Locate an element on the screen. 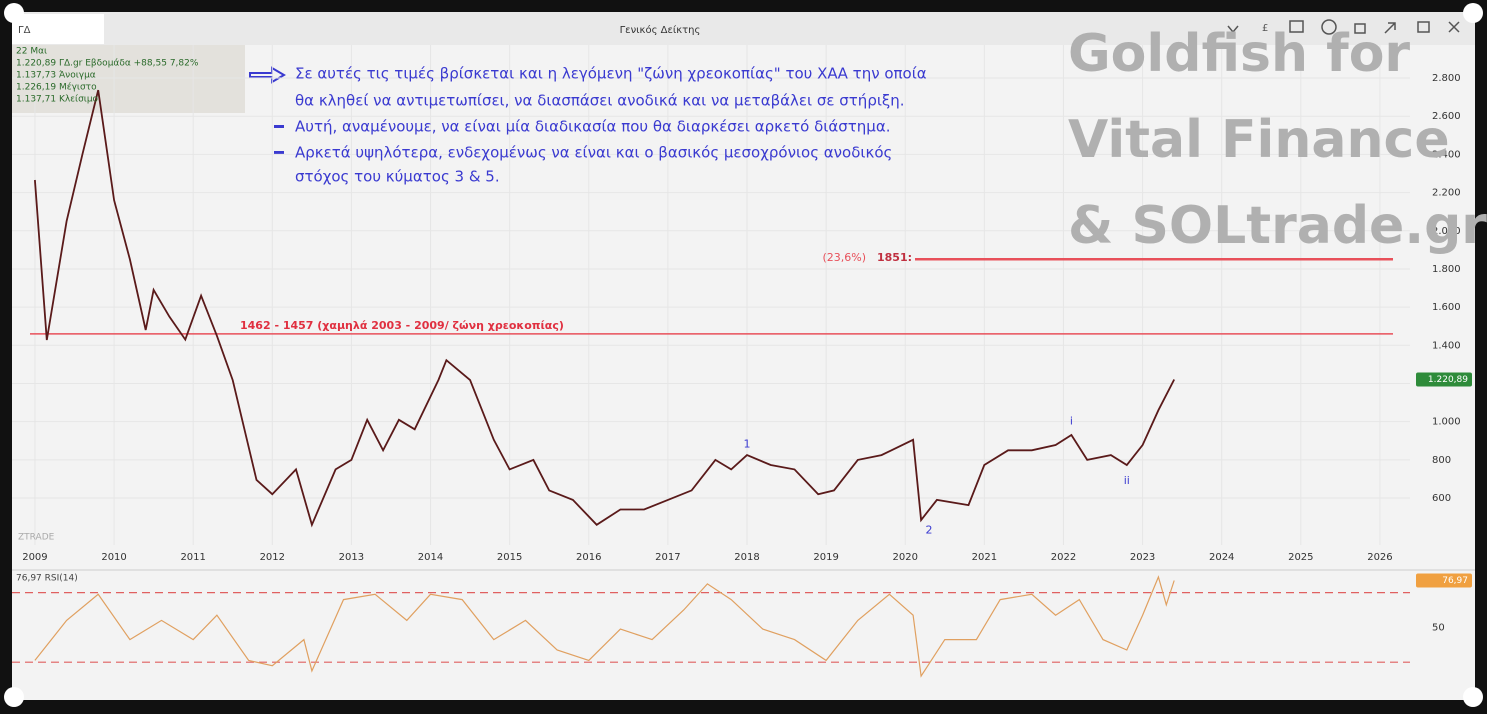  symbol-tab is located at coordinates (58, 29).